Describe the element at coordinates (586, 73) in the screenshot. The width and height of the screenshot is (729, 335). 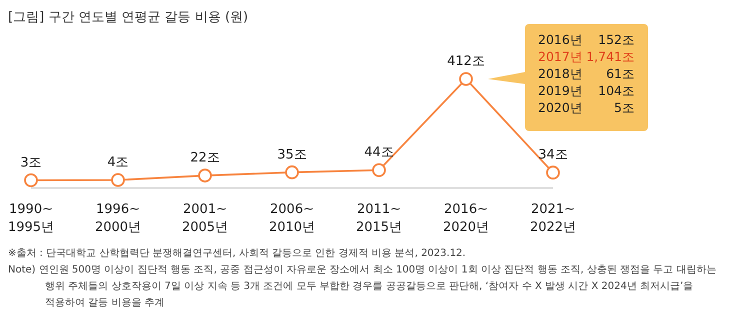
I see `text: 2018년 61조` at that location.